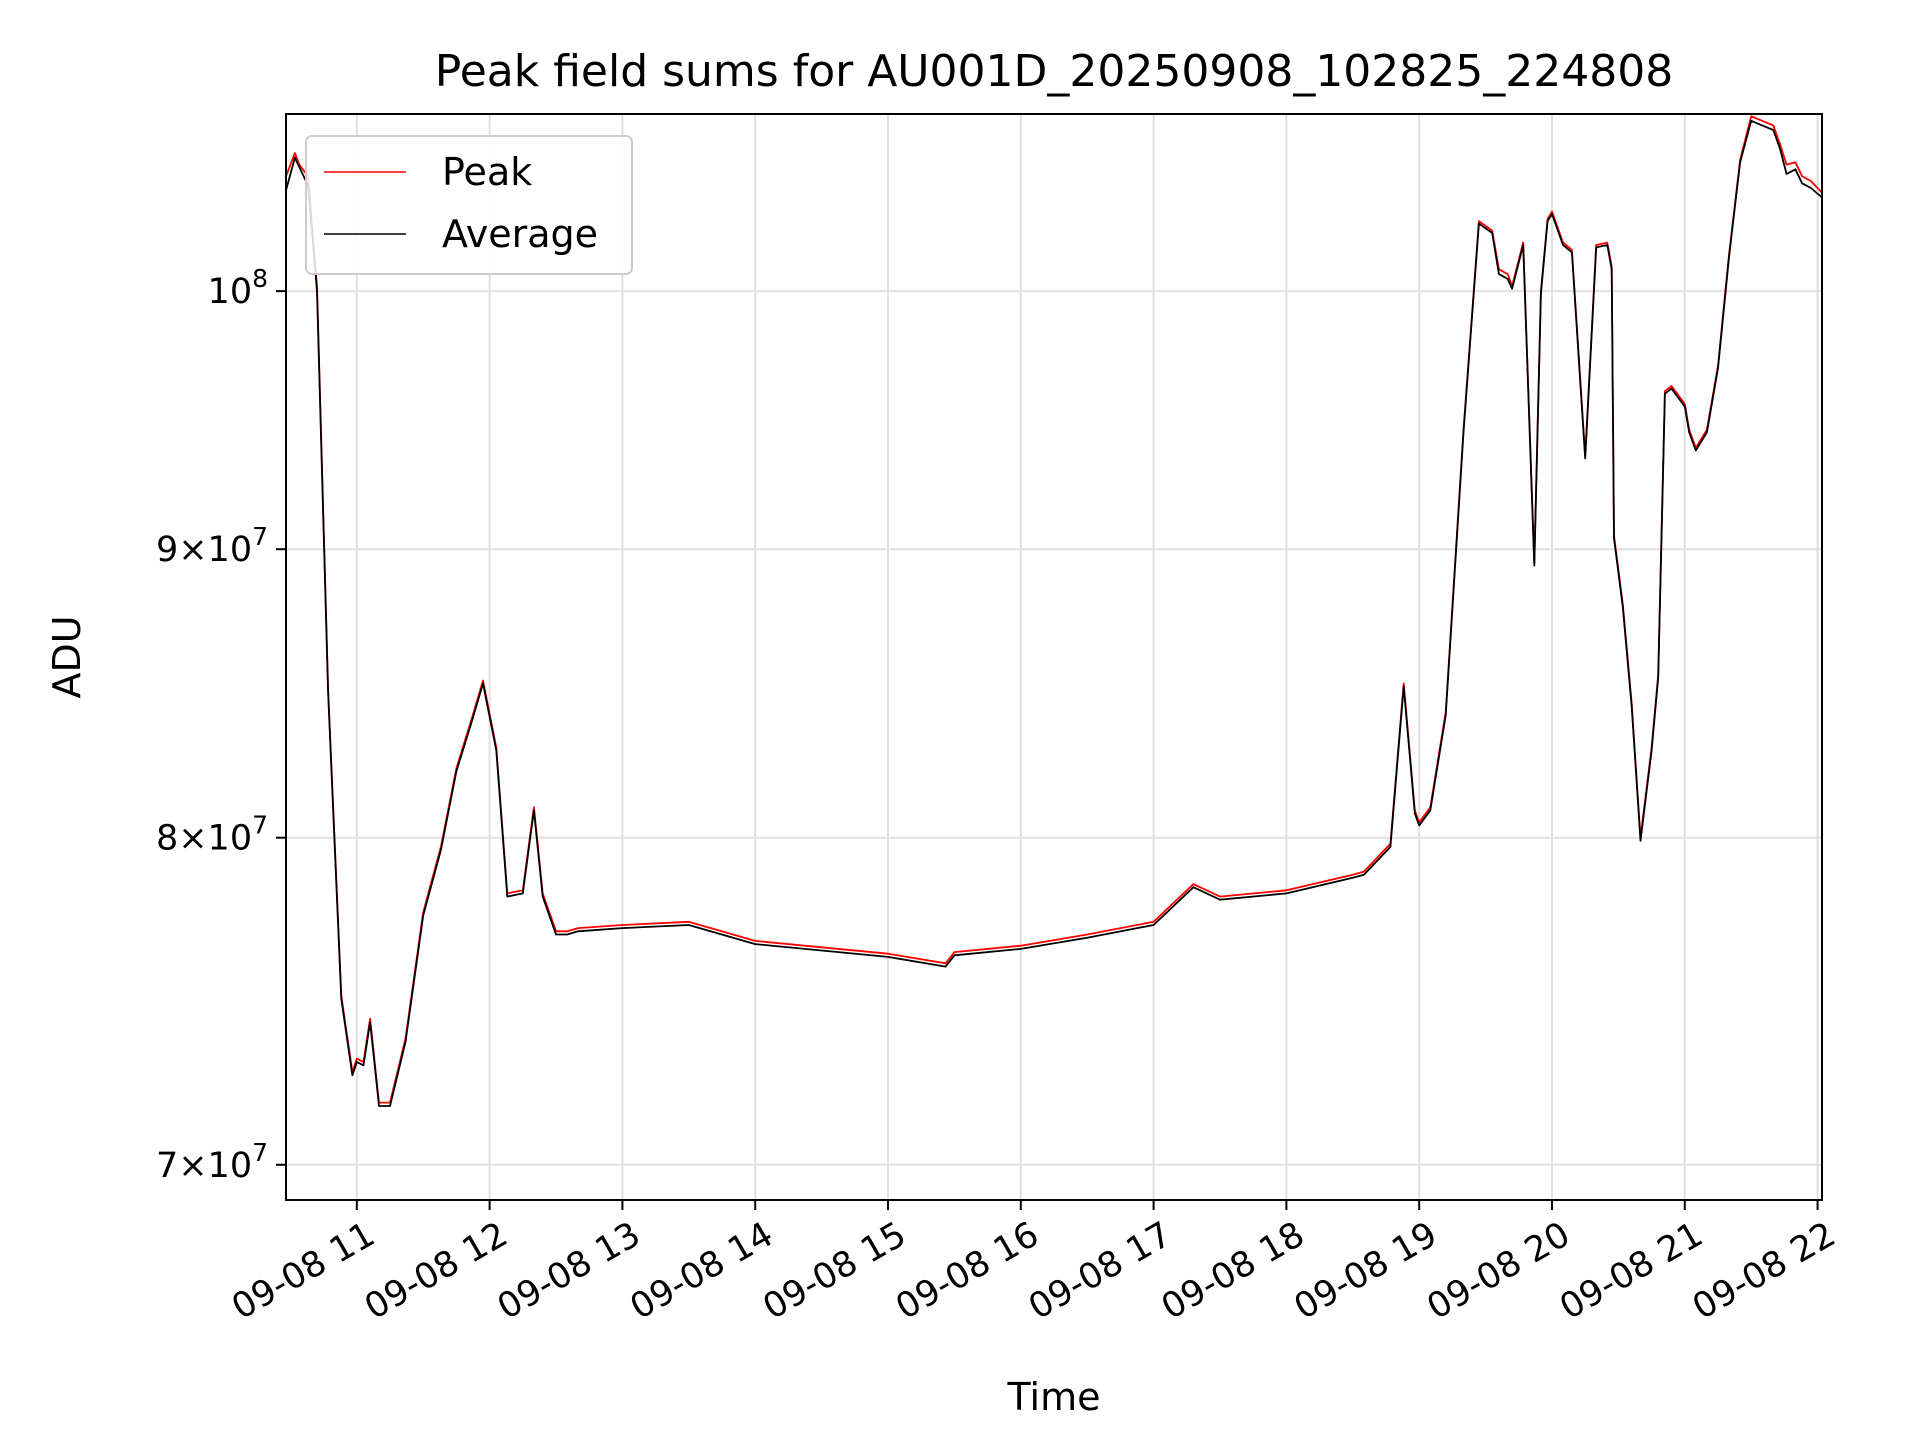  I want to click on legend-box, so click(469, 205).